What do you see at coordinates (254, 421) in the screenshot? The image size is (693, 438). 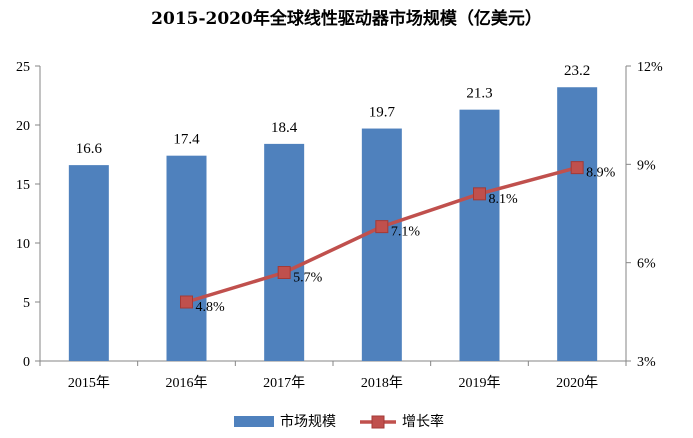 I see `legend-swatch-bar` at bounding box center [254, 421].